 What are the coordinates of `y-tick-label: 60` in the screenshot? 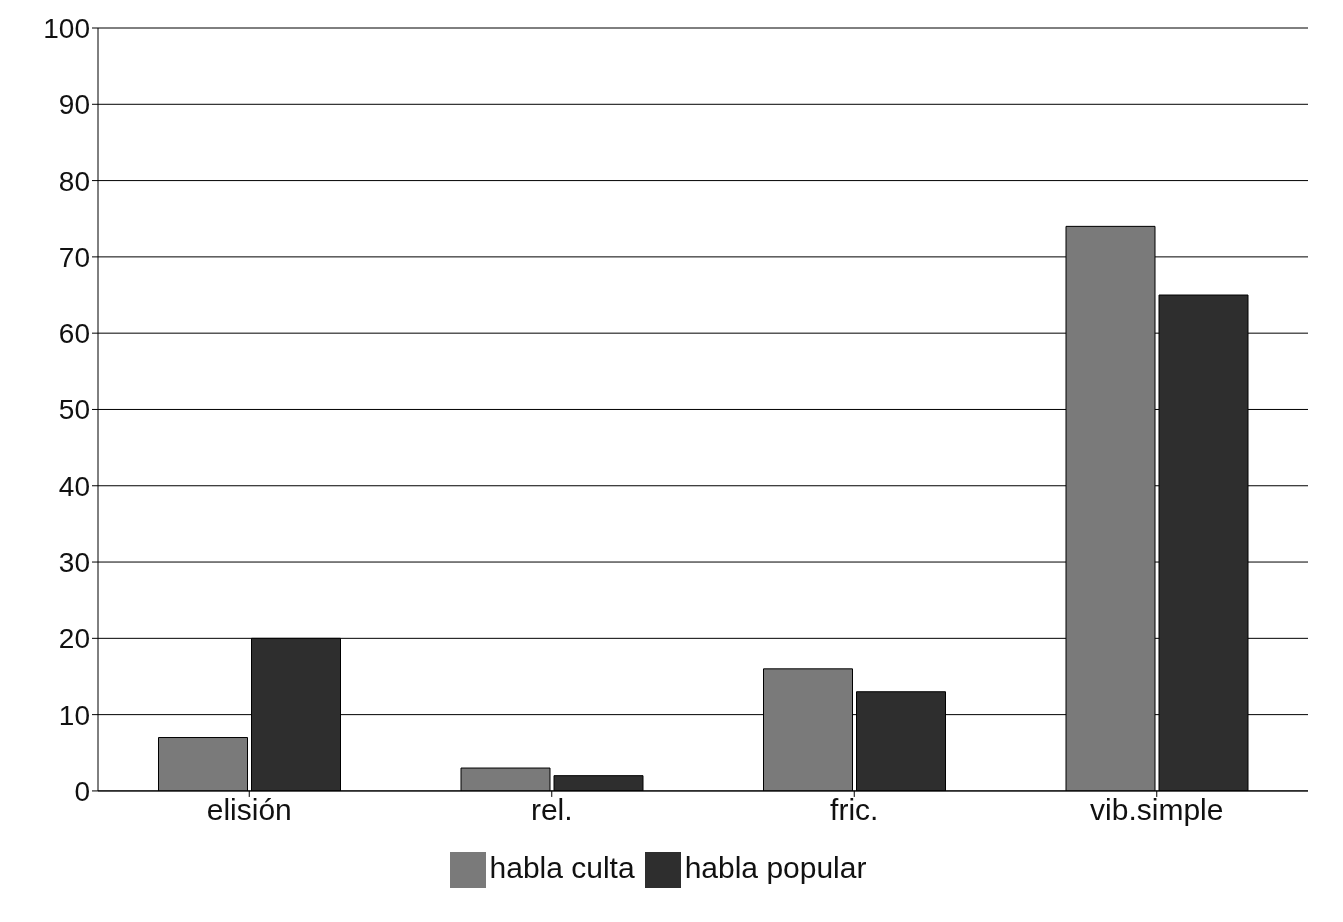 It's located at (74, 334).